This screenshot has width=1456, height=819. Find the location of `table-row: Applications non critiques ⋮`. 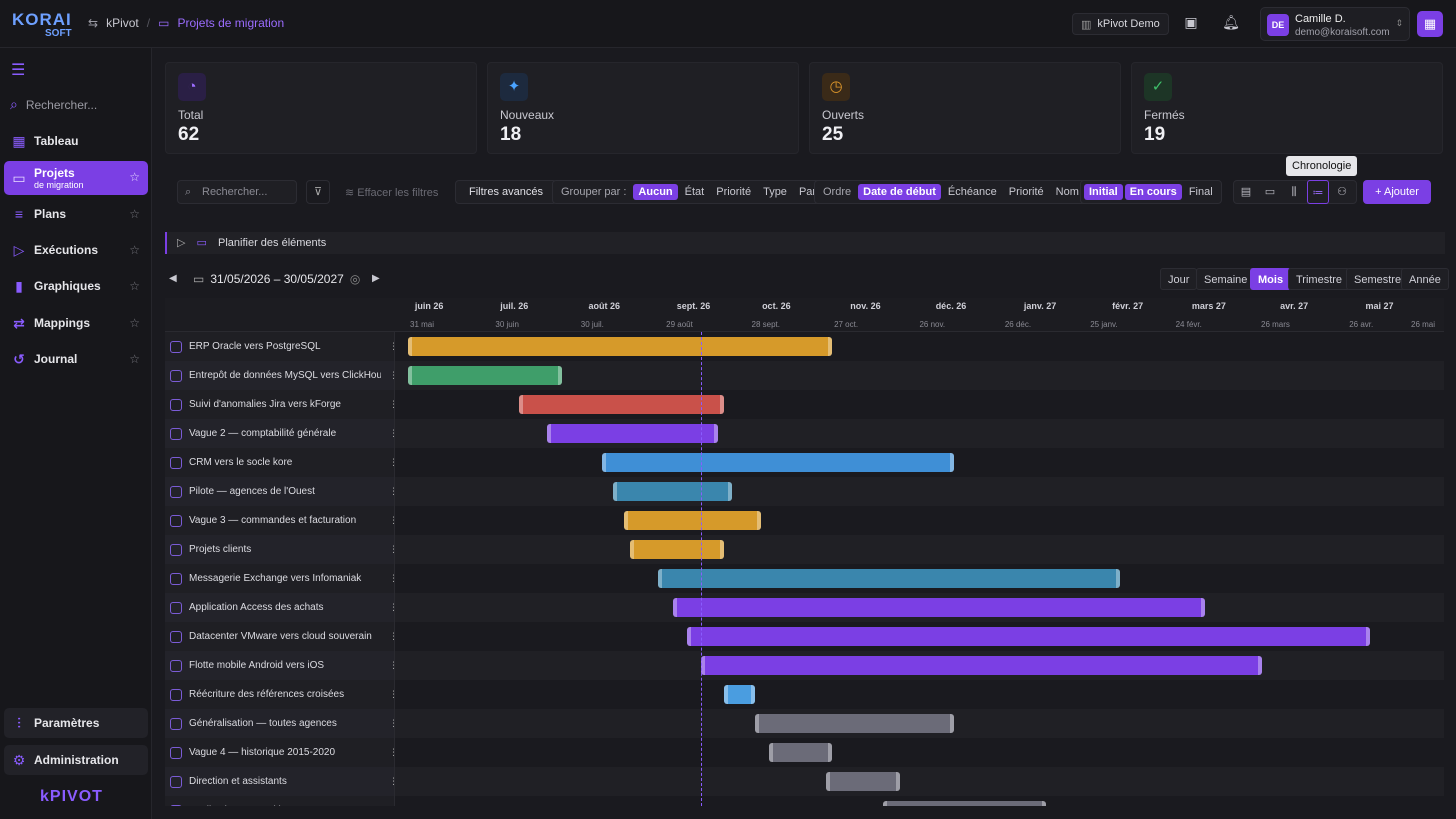

table-row: Applications non critiques ⋮ is located at coordinates (804, 801).